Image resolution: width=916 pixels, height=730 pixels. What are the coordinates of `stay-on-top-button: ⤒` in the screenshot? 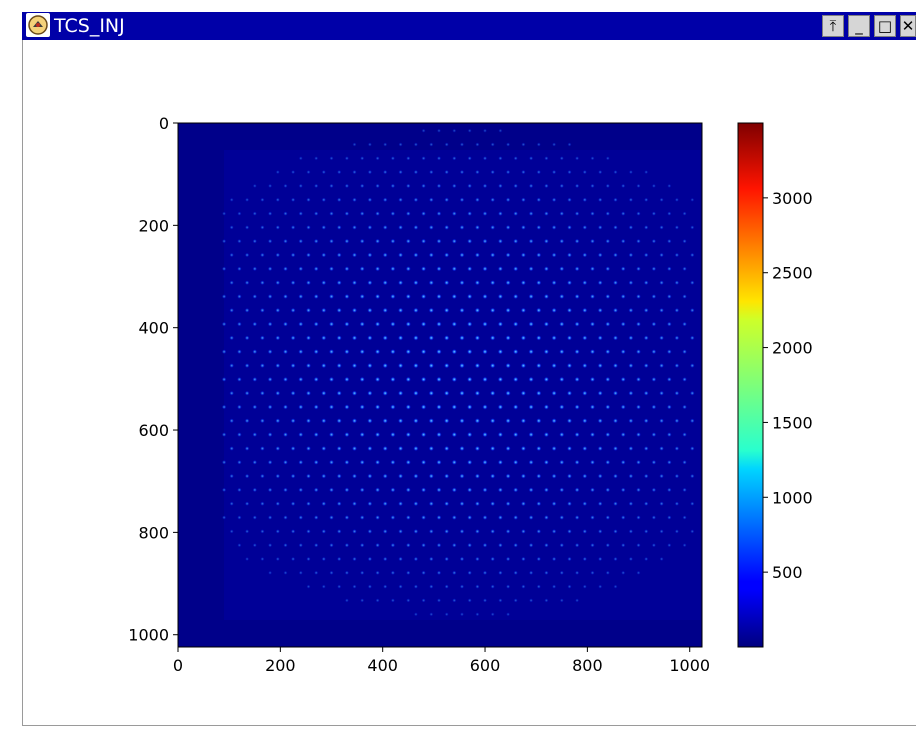 It's located at (833, 26).